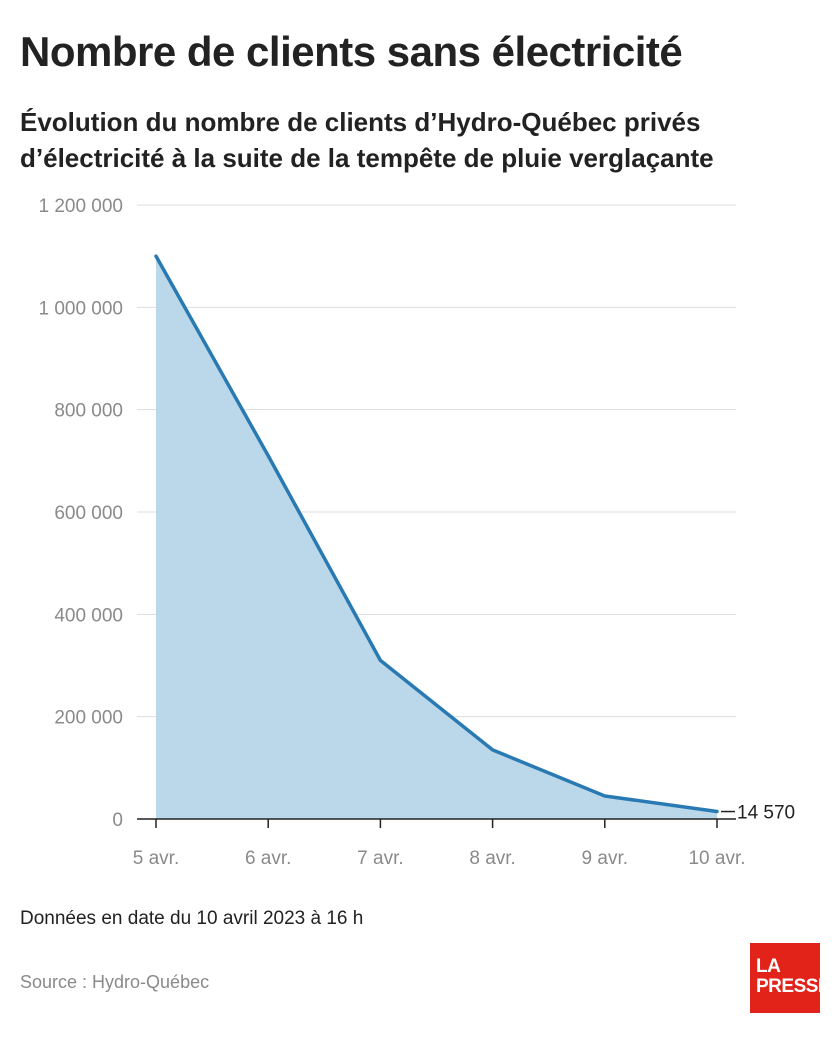  I want to click on x-tick-label: 7 avr., so click(380, 858).